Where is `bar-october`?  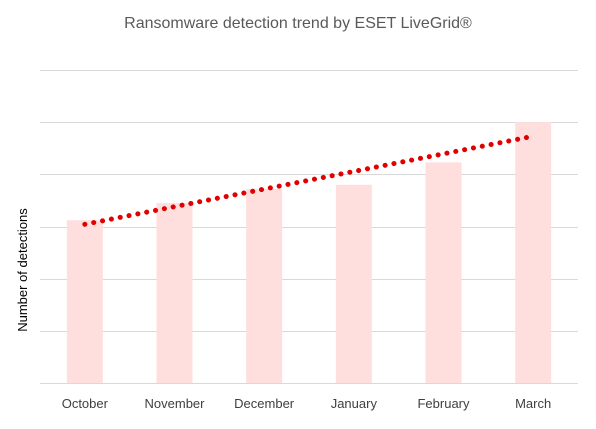
bar-october is located at coordinates (84, 301).